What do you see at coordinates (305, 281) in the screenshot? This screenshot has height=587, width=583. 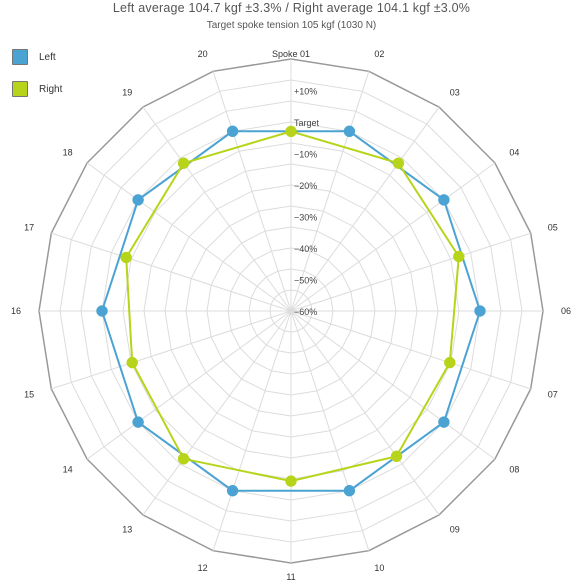 I see `radial-tick-label: −50%` at bounding box center [305, 281].